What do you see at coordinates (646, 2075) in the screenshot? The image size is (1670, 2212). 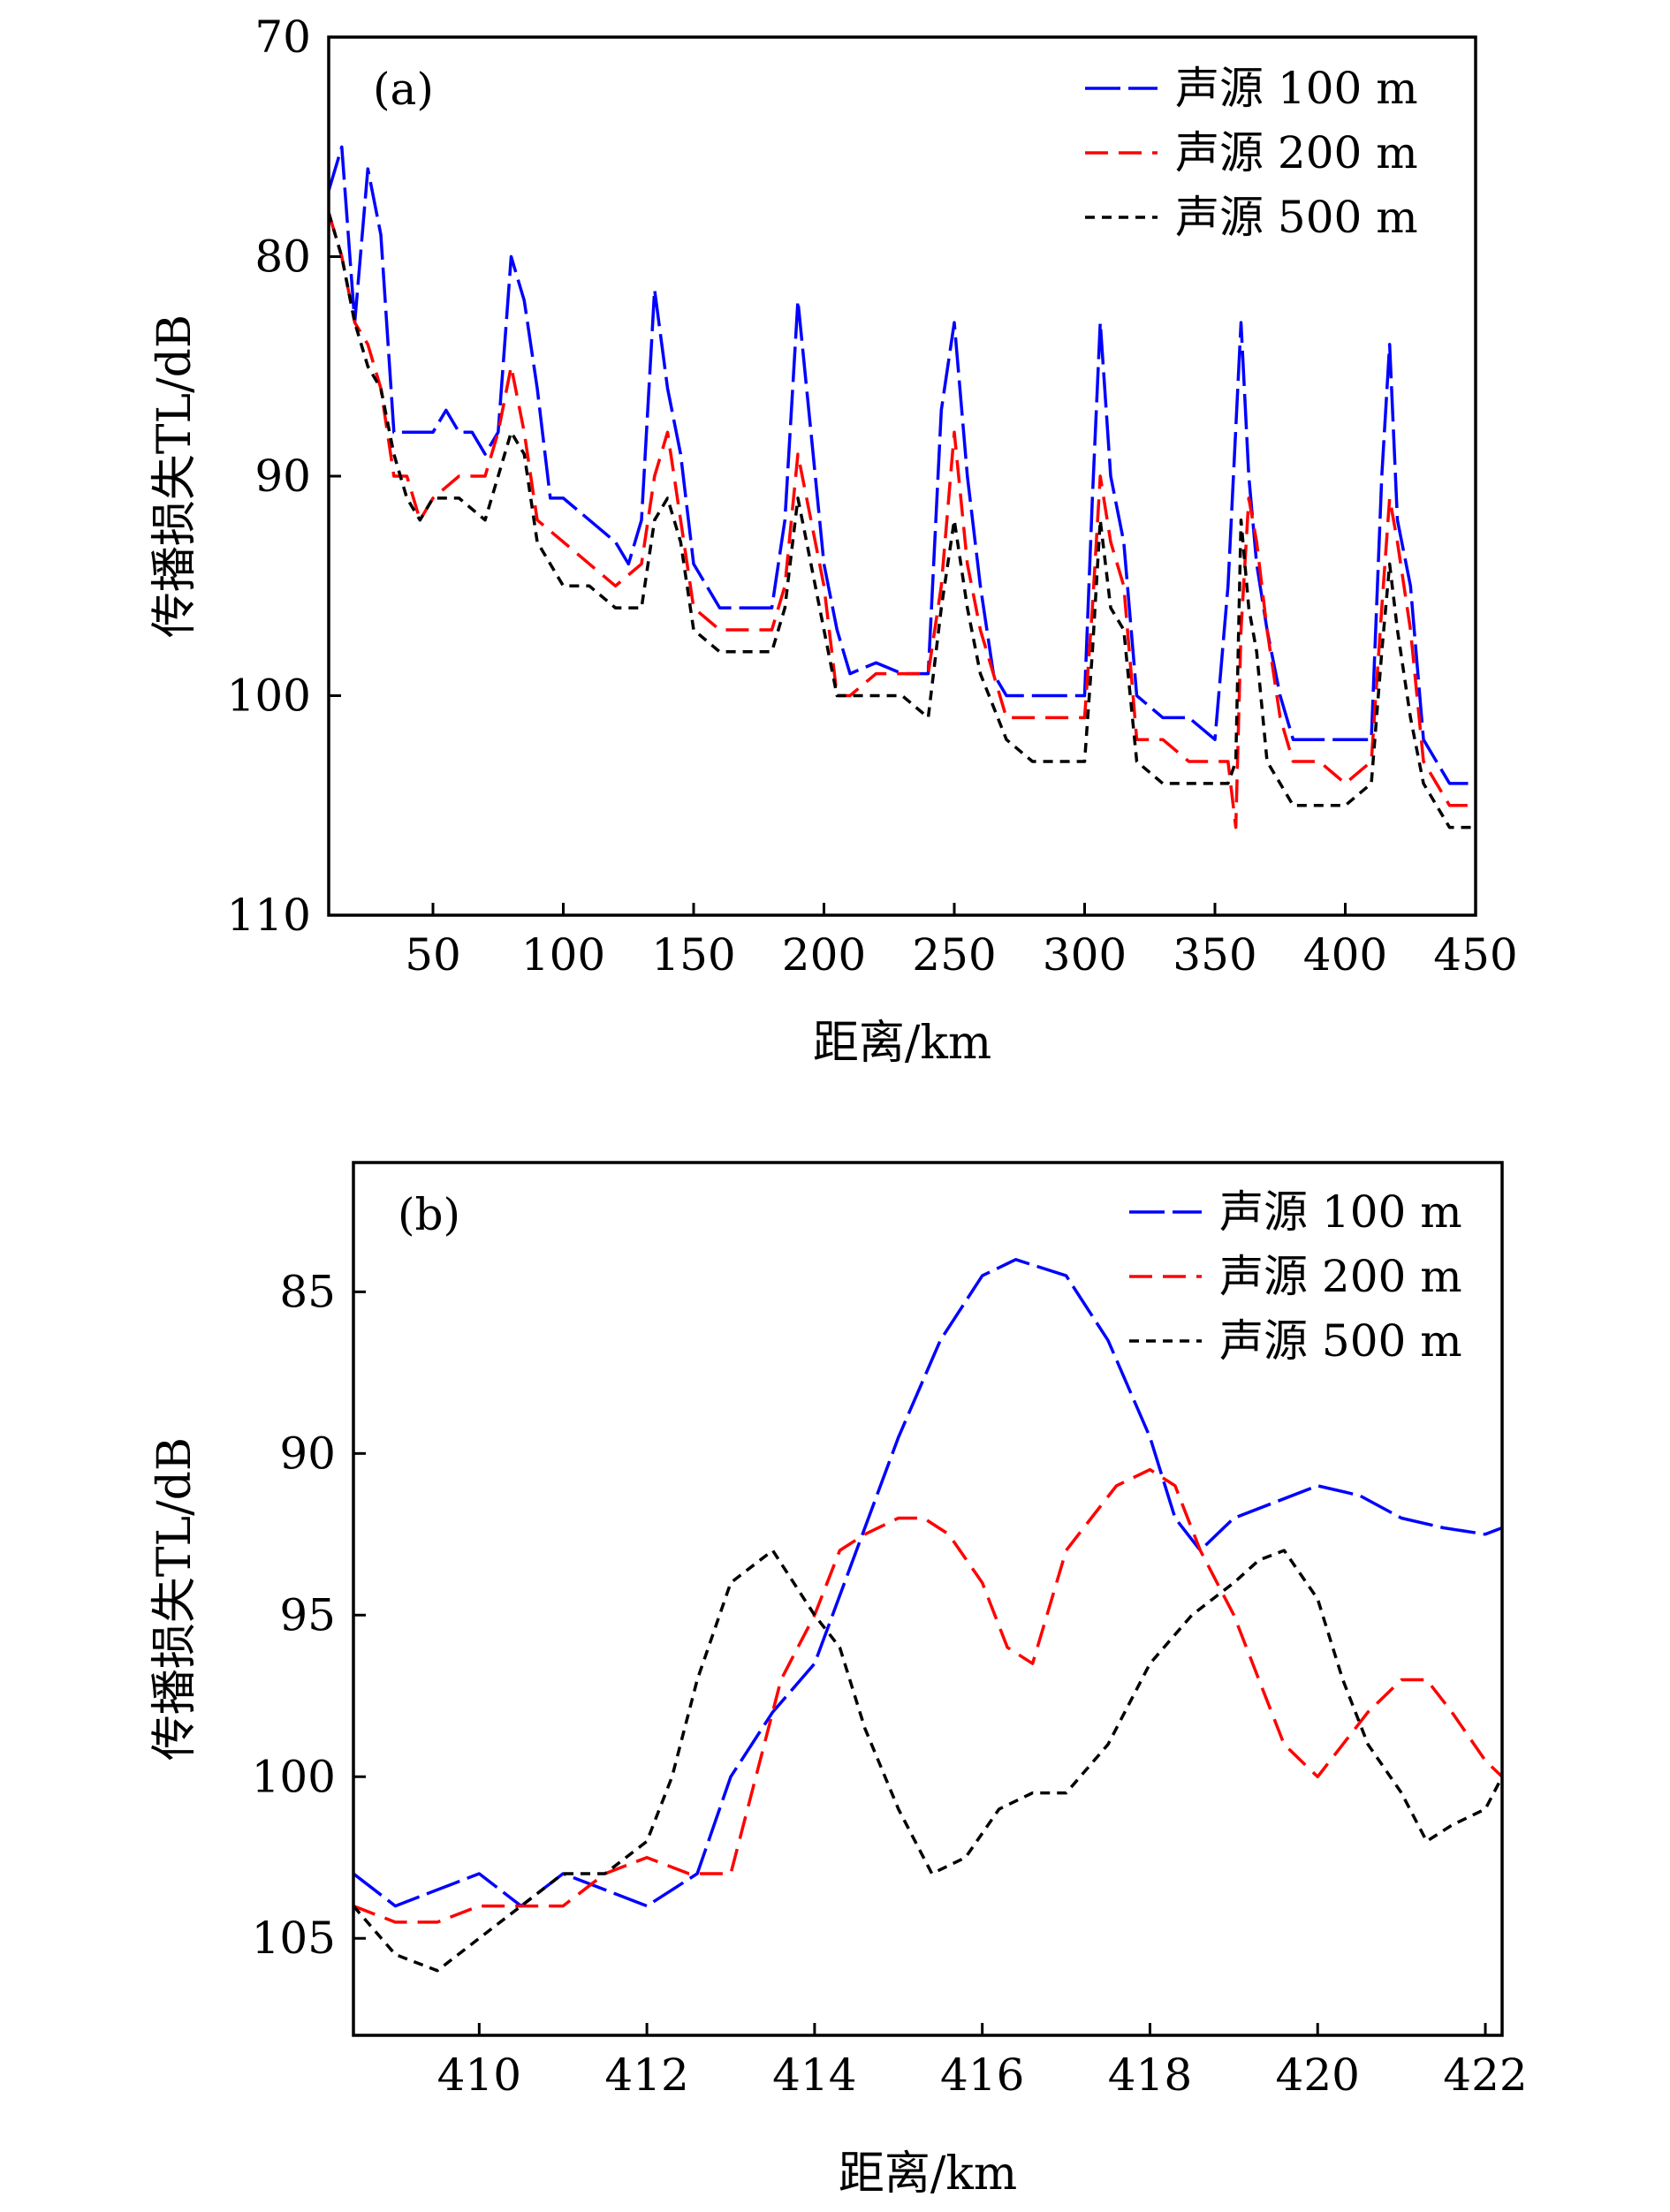 I see `x-tick-label: 412` at bounding box center [646, 2075].